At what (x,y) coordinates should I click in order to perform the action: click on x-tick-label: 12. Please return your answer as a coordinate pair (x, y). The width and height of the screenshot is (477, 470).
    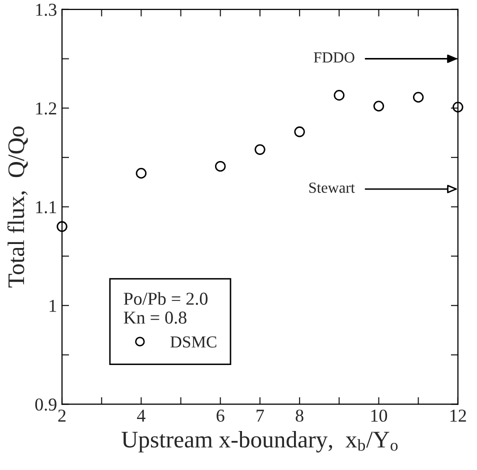
    Looking at the image, I should click on (458, 416).